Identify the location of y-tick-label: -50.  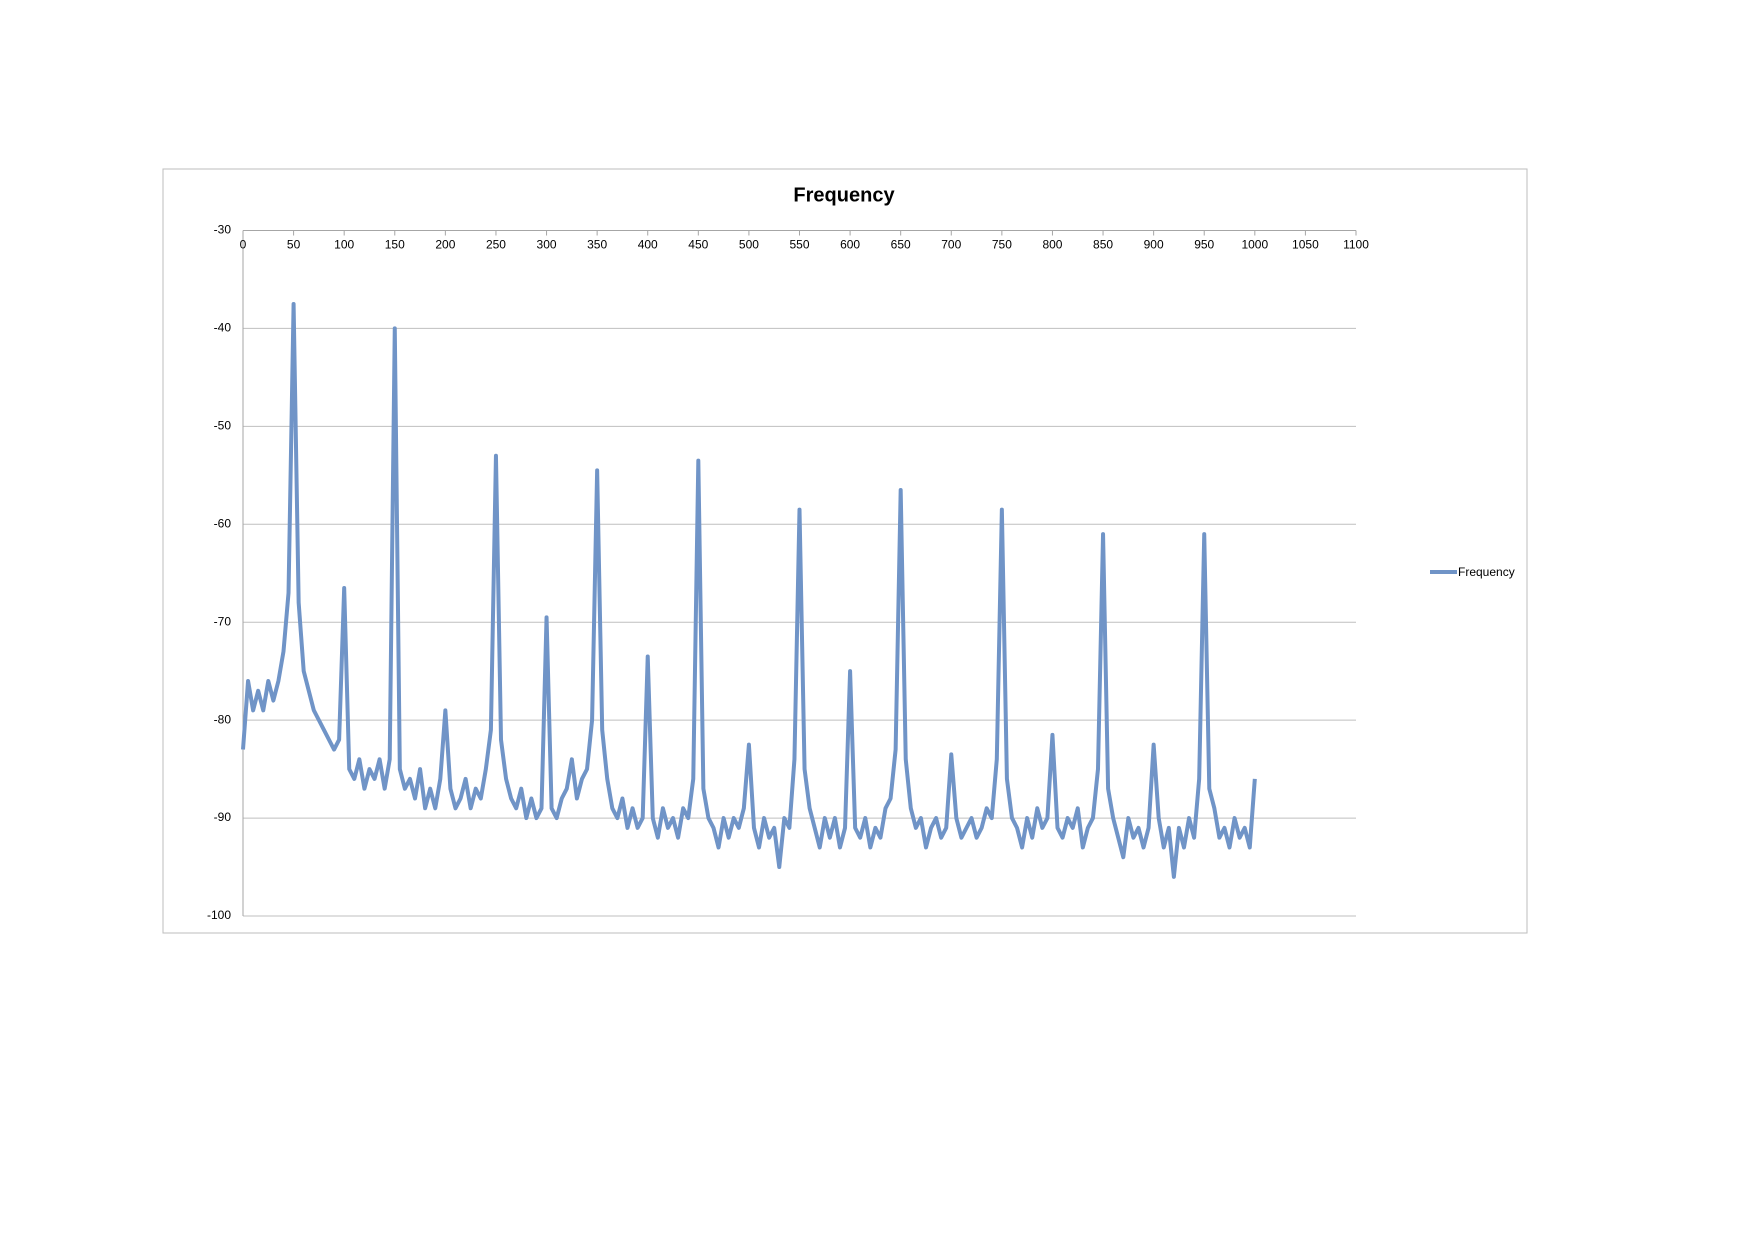
(223, 426).